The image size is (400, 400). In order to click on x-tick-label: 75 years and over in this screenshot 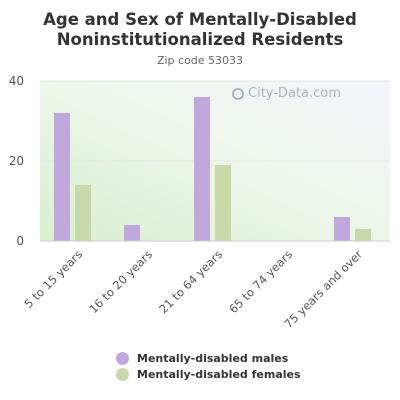, I will do `click(323, 289)`.